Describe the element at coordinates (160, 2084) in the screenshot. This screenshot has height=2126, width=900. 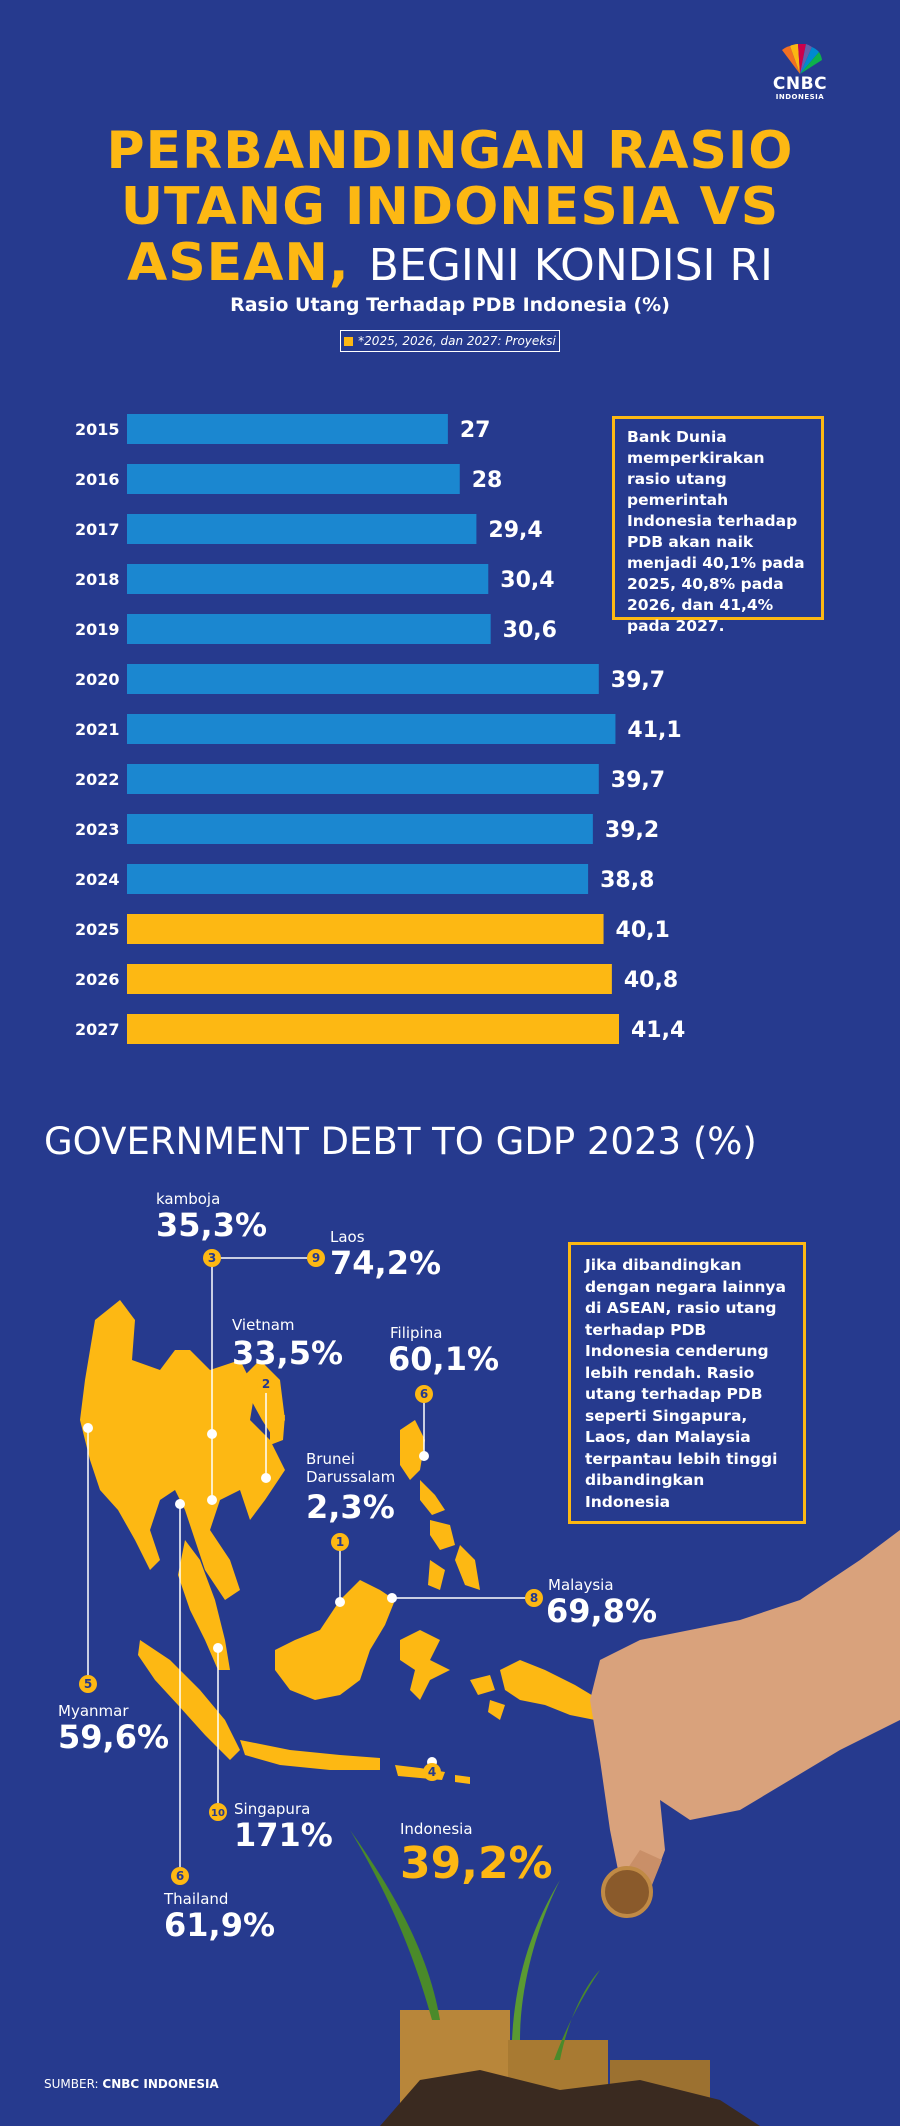
I see `source-name: CNBC INDONESIA` at that location.